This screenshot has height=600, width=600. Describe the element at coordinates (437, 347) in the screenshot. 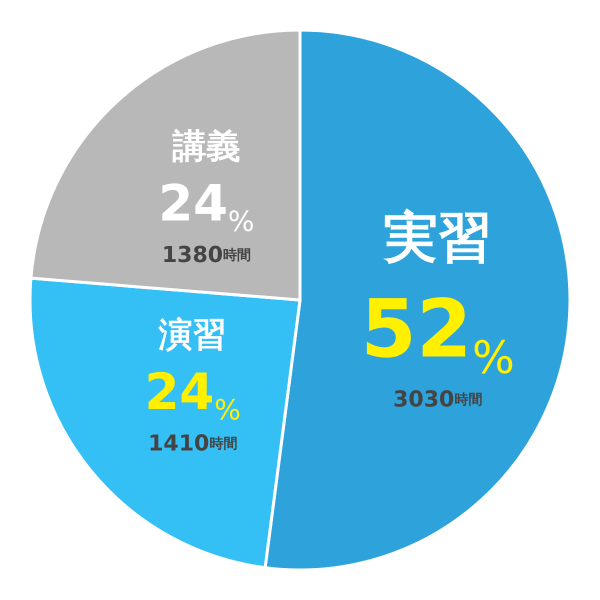

I see `data-label: 52% 3030時間` at that location.